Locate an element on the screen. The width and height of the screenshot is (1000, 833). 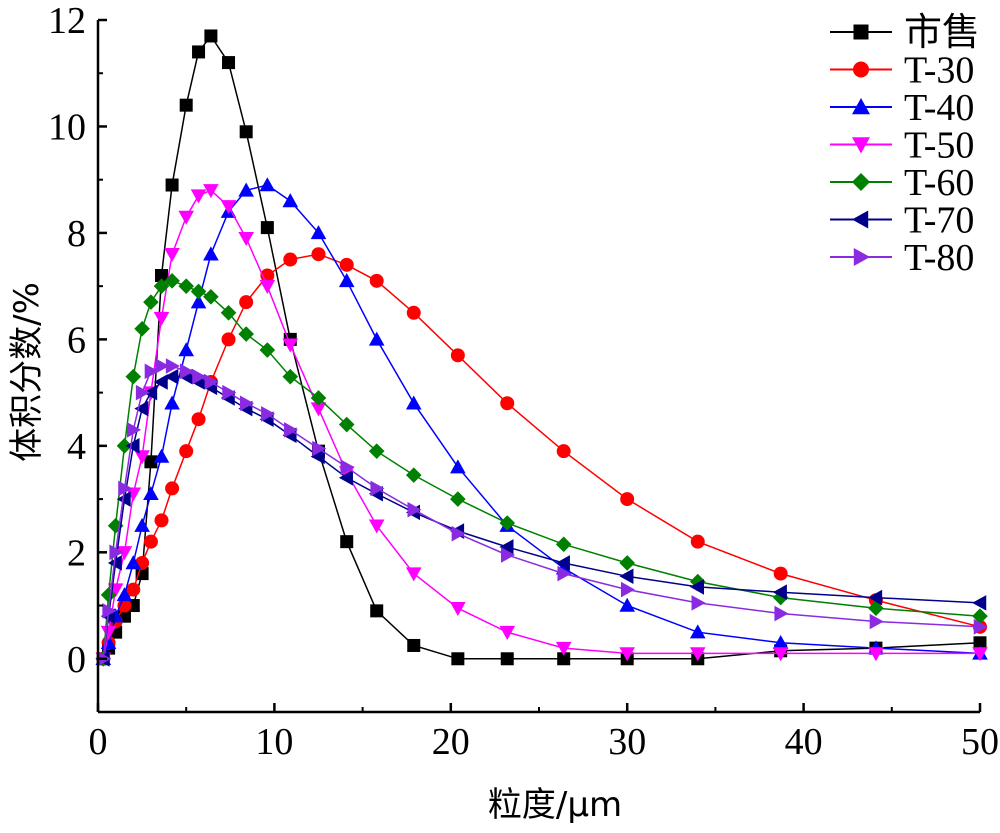
y-tick-label: 10 is located at coordinates (67, 127).